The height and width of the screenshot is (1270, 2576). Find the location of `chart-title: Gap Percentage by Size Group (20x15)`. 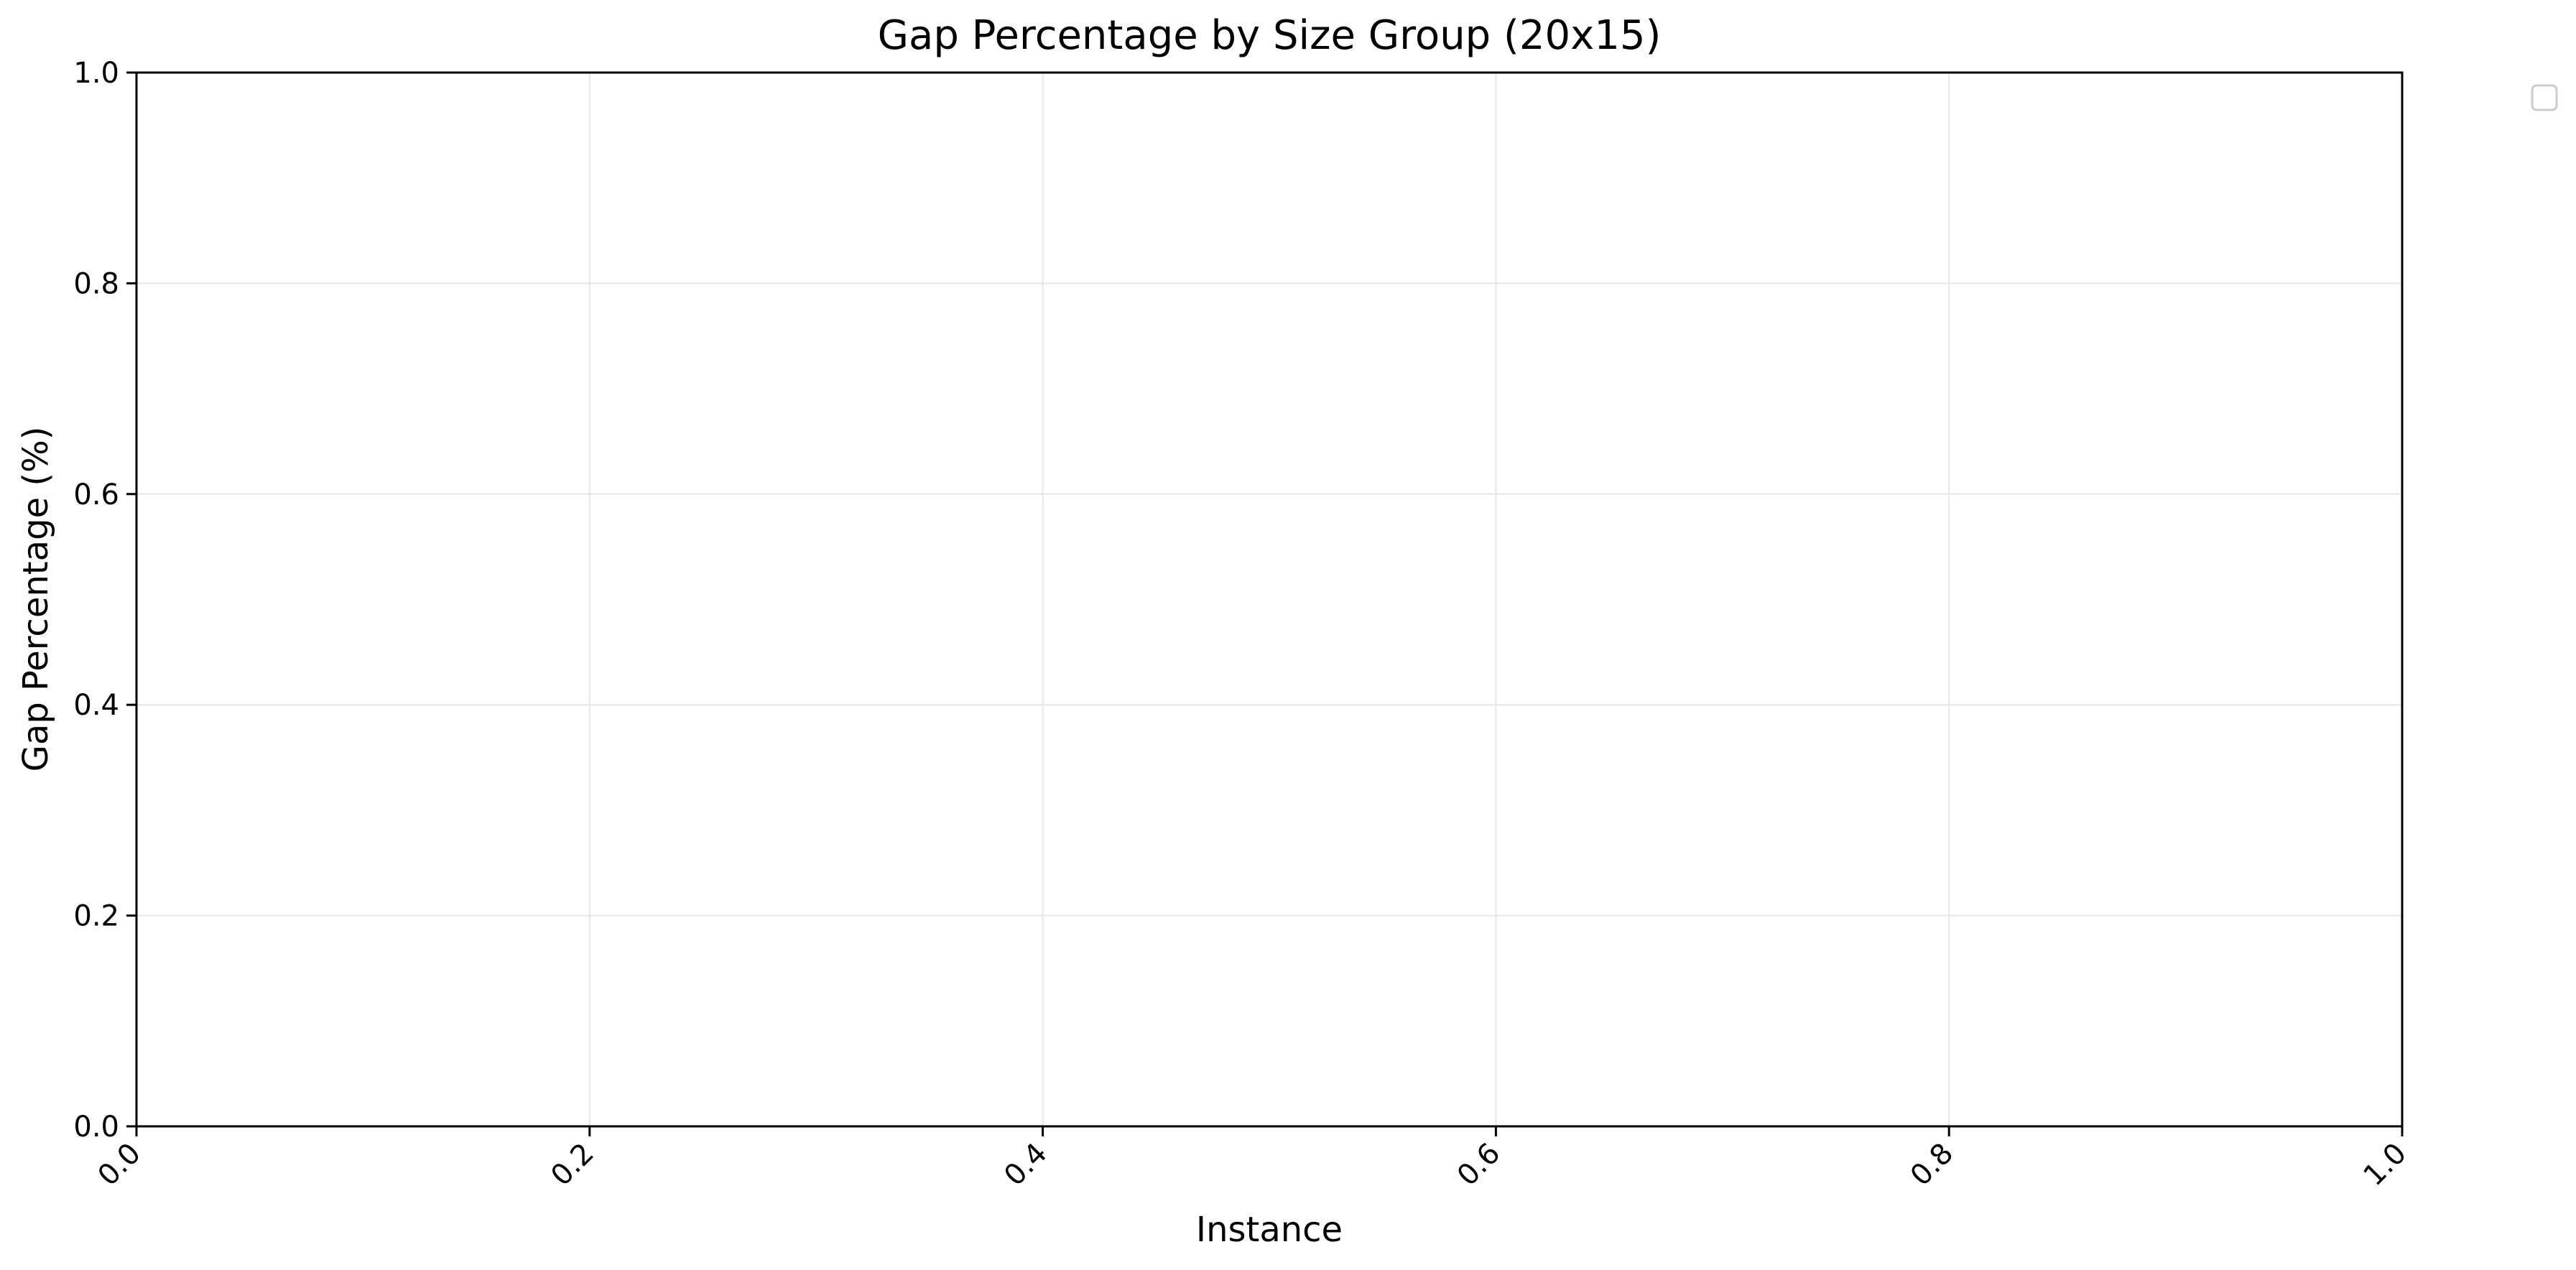

chart-title: Gap Percentage by Size Group (20x15) is located at coordinates (1270, 35).